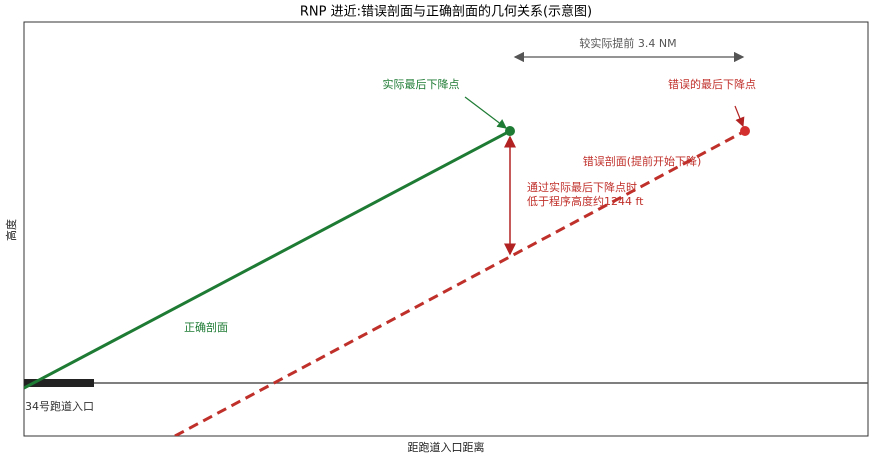  Describe the element at coordinates (627, 43) in the screenshot. I see `offset-label: 较实际提前 3.4 NM` at that location.